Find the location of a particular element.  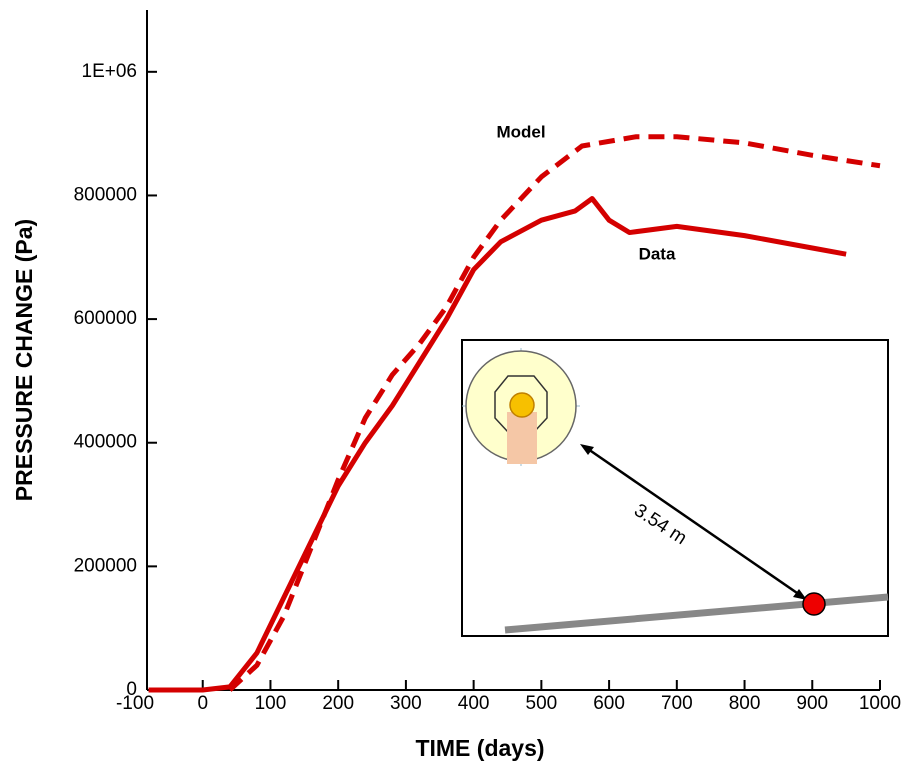

series-label: Data is located at coordinates (657, 253).